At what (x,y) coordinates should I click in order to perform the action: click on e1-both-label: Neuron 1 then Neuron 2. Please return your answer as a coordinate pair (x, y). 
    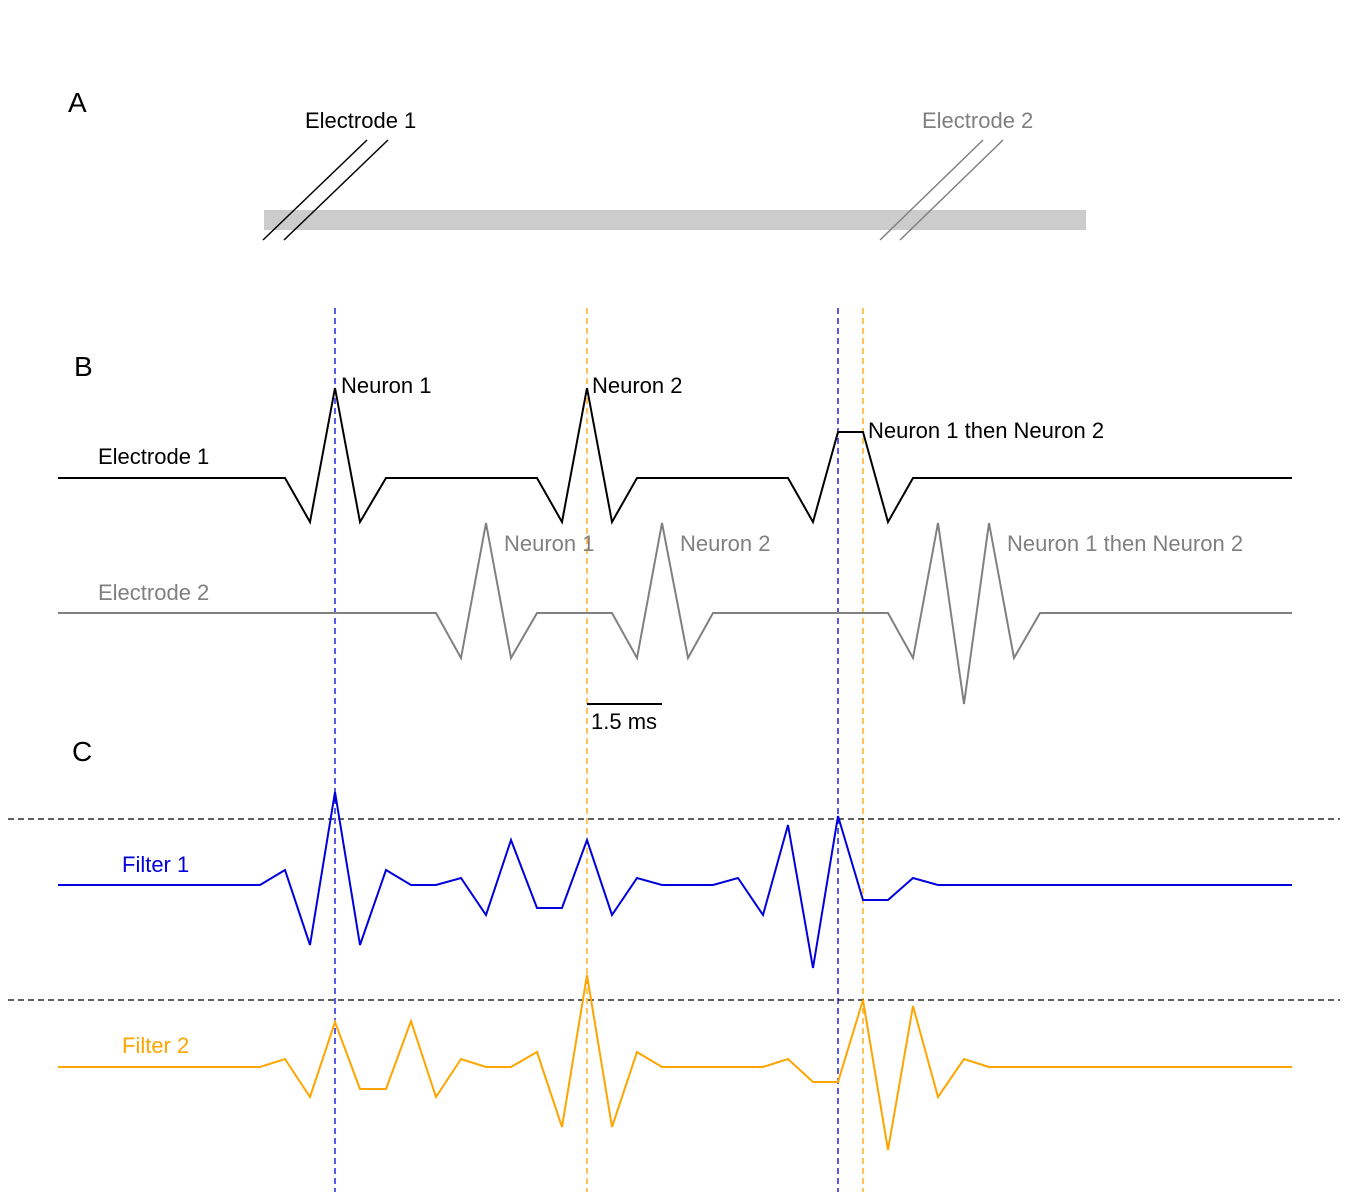
    Looking at the image, I should click on (986, 430).